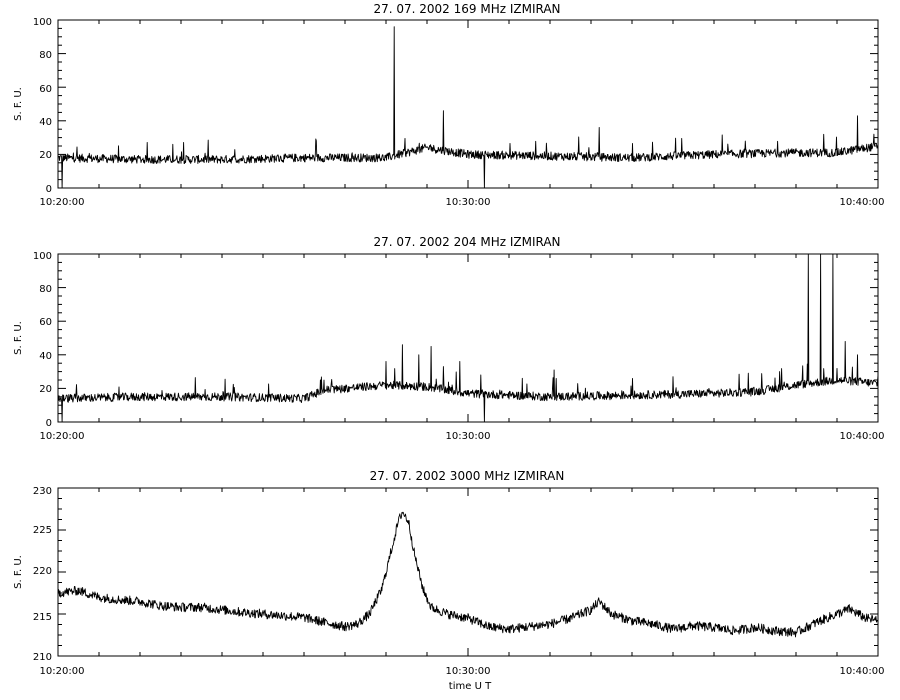 The image size is (900, 700). Describe the element at coordinates (467, 476) in the screenshot. I see `panel-title: 27. 07. 2002 3000 MHz IZMIRAN` at that location.